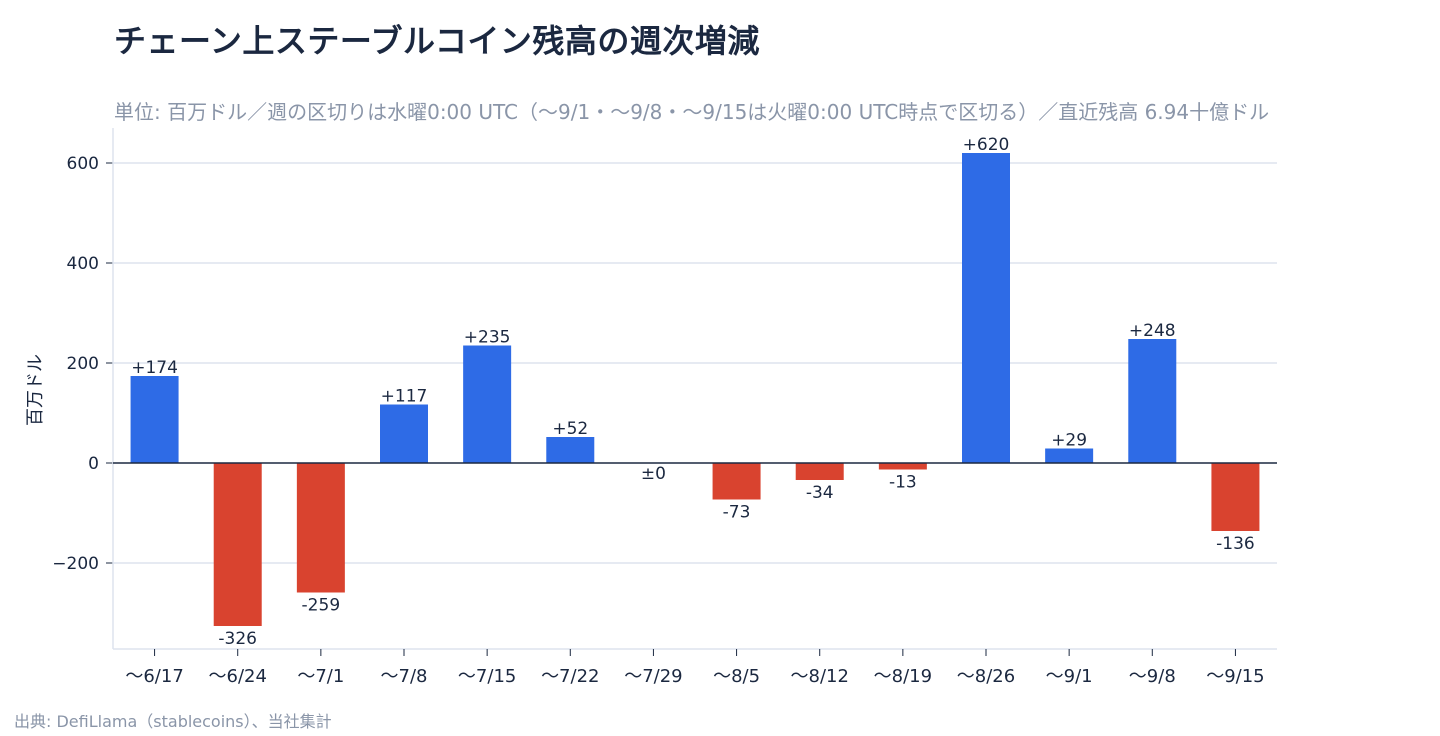 Image resolution: width=1440 pixels, height=736 pixels. Describe the element at coordinates (1235, 676) in the screenshot. I see `x-tick-label: 〜9/15` at that location.